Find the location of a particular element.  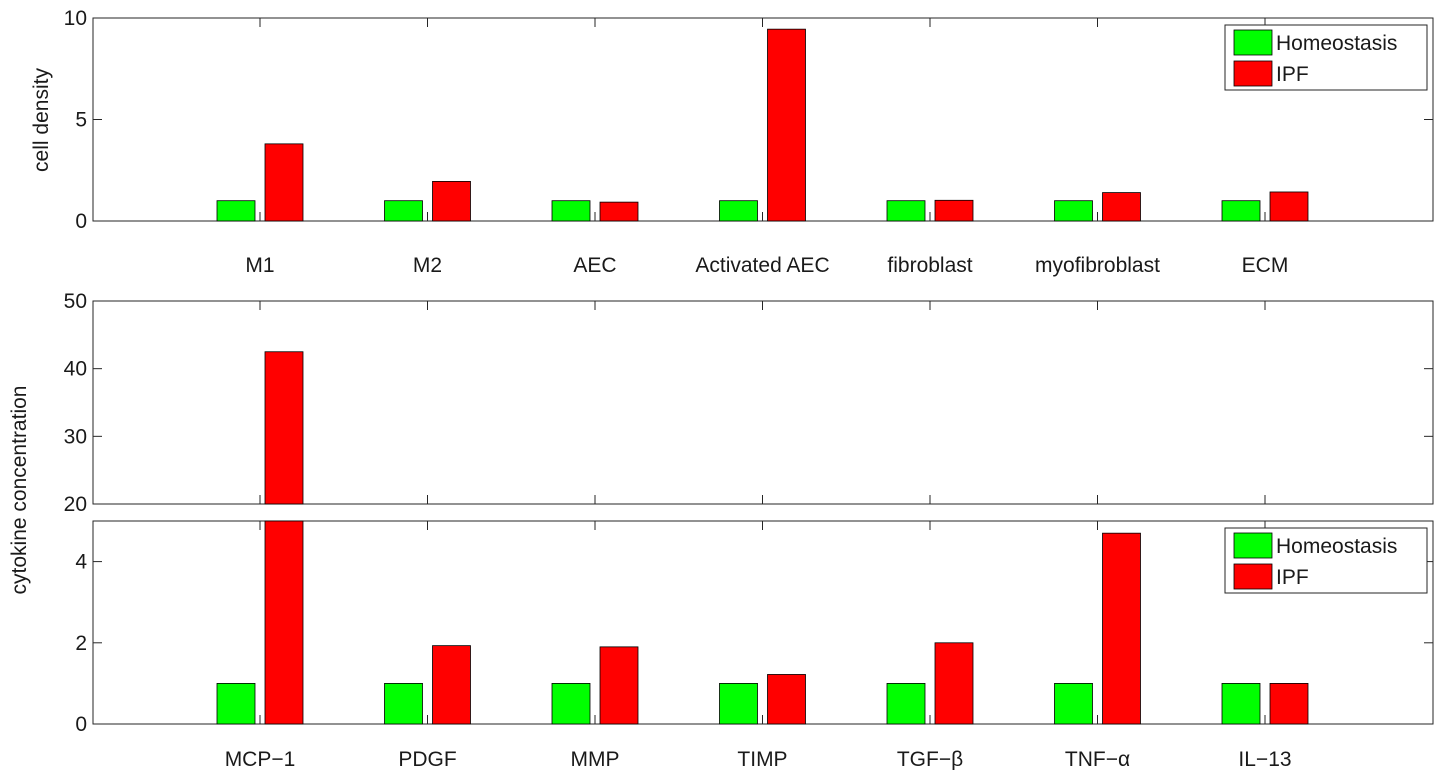

bar-ipf-timp is located at coordinates (786, 699).